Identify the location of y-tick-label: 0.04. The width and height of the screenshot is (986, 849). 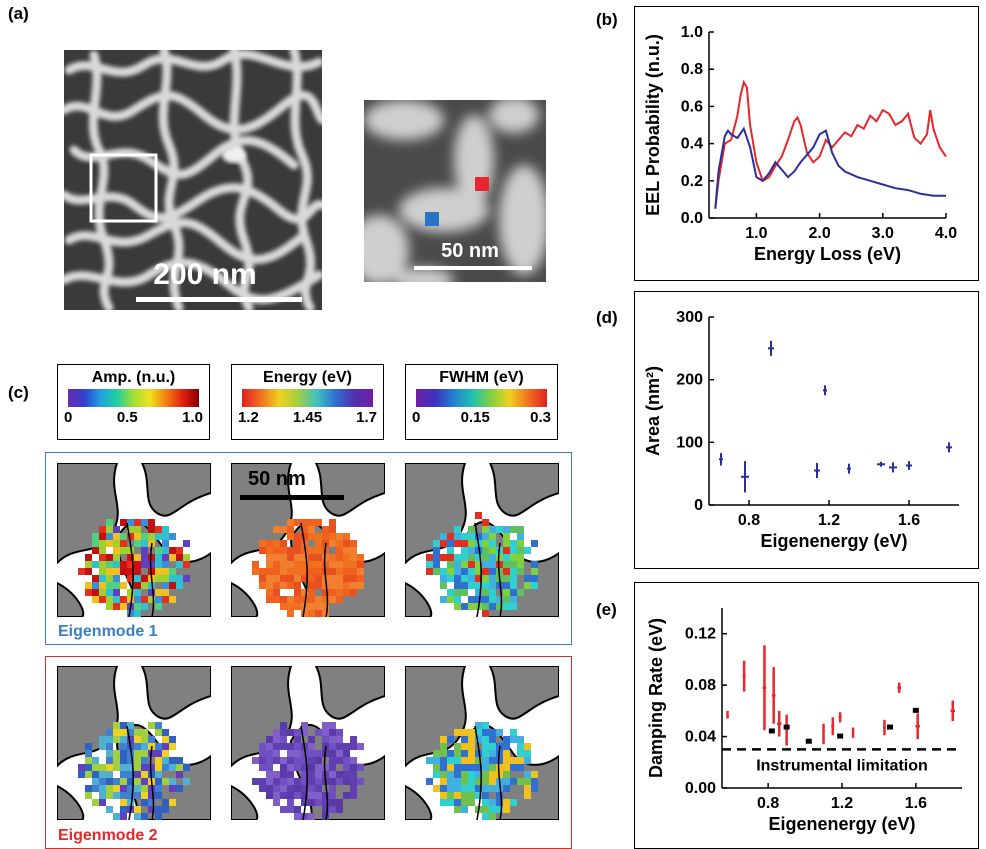
(700, 737).